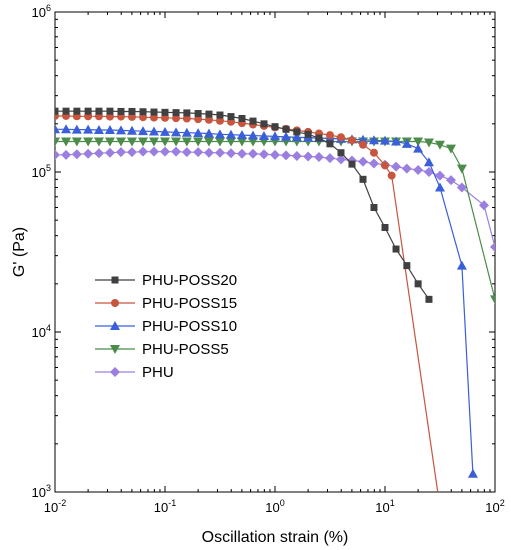  What do you see at coordinates (41, 171) in the screenshot?
I see `y-tick-label: 10⁵` at bounding box center [41, 171].